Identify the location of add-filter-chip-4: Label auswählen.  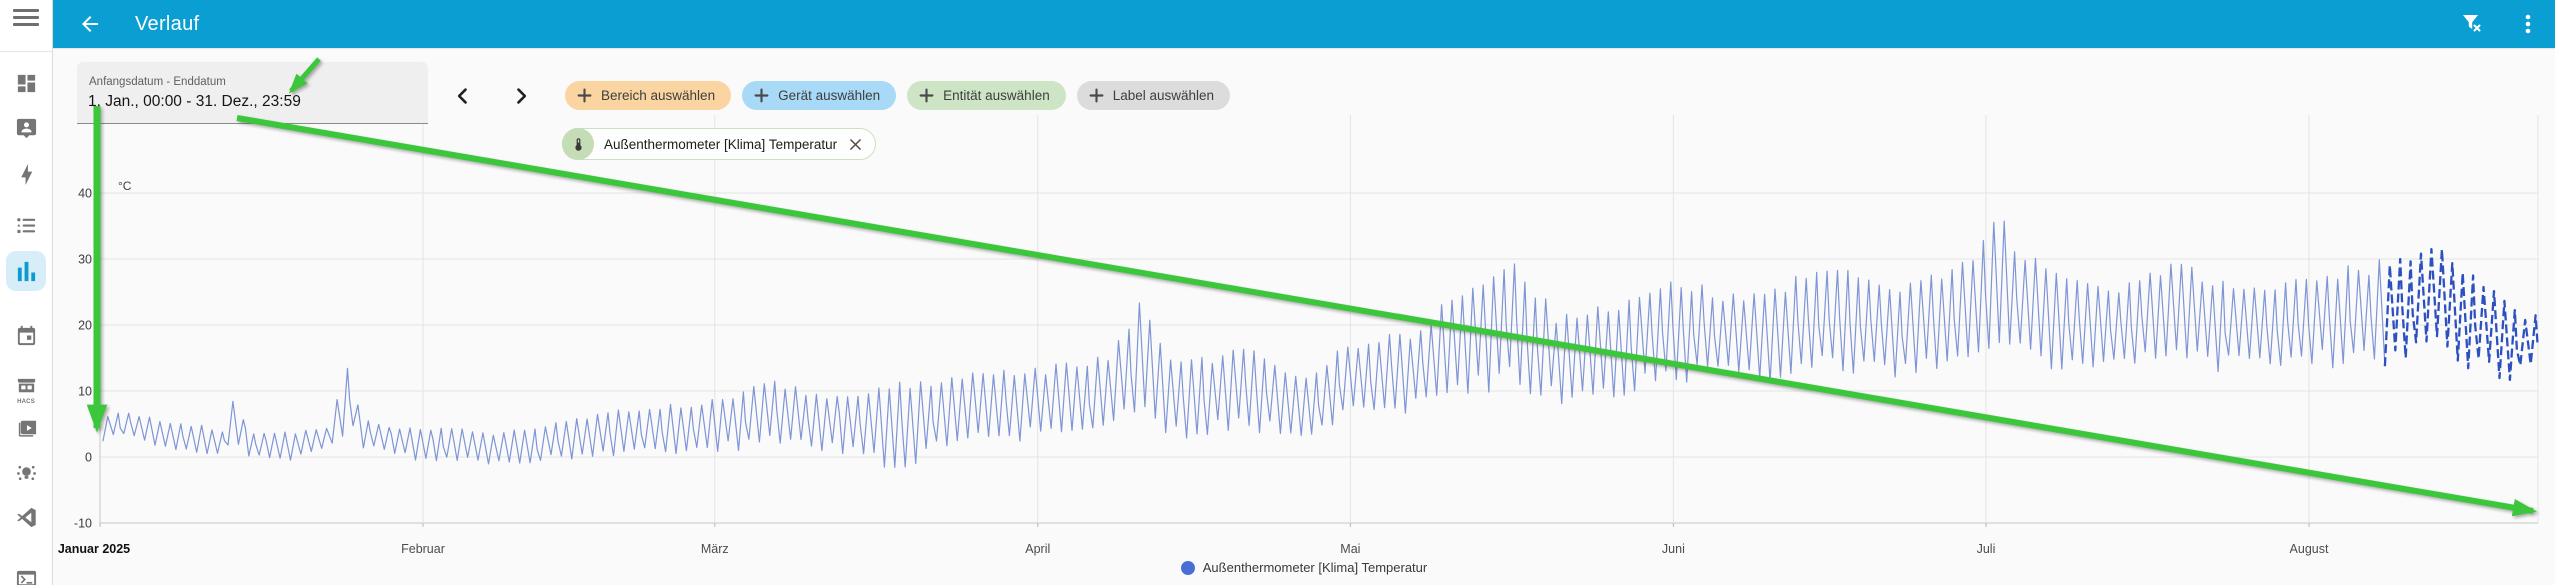
(1153, 95).